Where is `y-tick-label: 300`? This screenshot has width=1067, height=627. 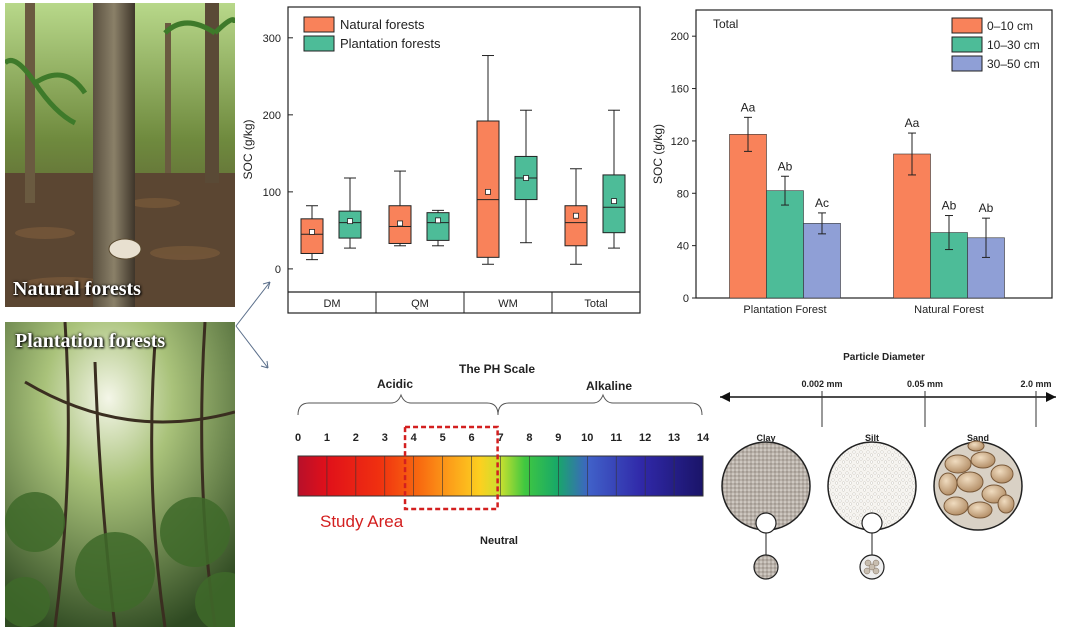 y-tick-label: 300 is located at coordinates (272, 39).